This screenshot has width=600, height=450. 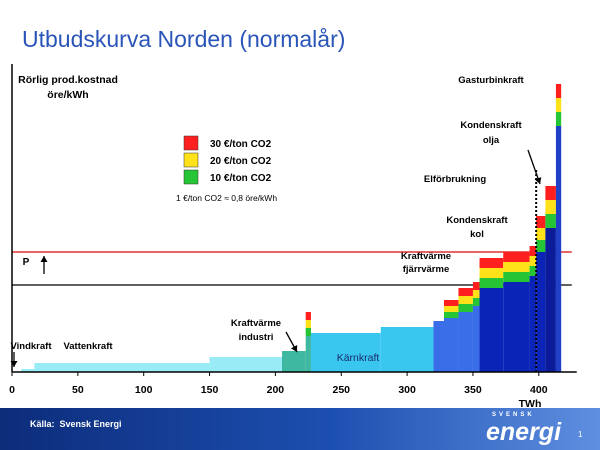 What do you see at coordinates (42, 424) in the screenshot?
I see `source-label: Källa:` at bounding box center [42, 424].